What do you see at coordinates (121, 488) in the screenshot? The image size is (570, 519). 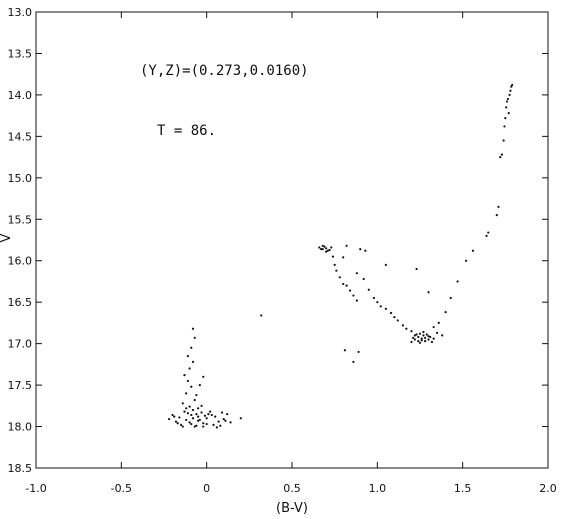 I see `x-tick-label: -0.5` at bounding box center [121, 488].